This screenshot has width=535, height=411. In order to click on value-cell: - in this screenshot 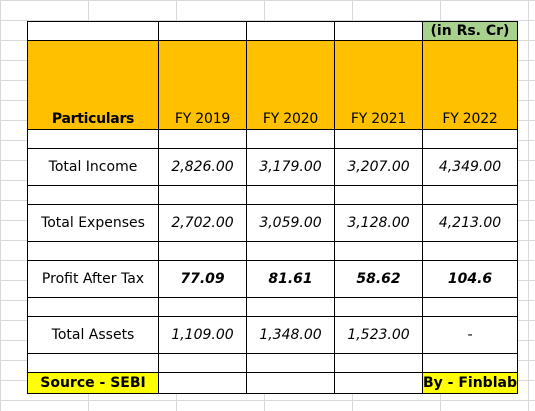, I will do `click(470, 335)`.